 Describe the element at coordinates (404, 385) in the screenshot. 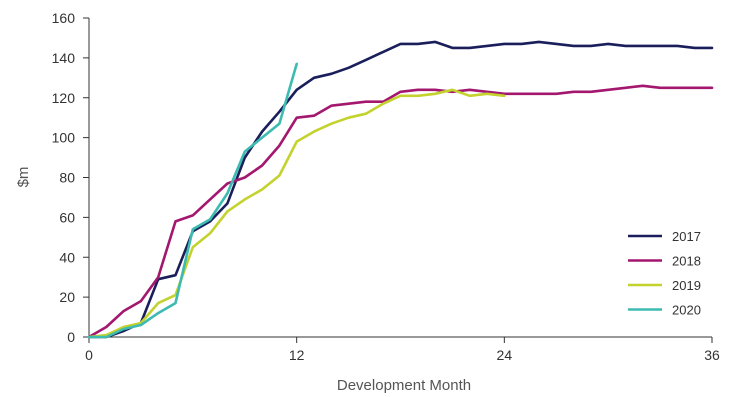

I see `x-axis-title: Development Month` at that location.